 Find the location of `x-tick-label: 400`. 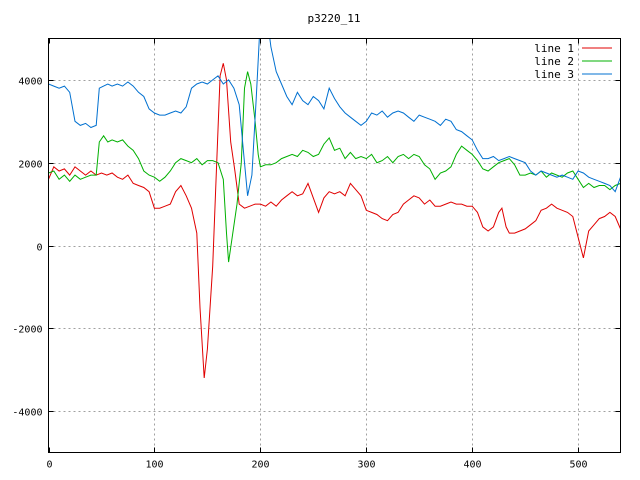

x-tick-label: 400 is located at coordinates (472, 465).